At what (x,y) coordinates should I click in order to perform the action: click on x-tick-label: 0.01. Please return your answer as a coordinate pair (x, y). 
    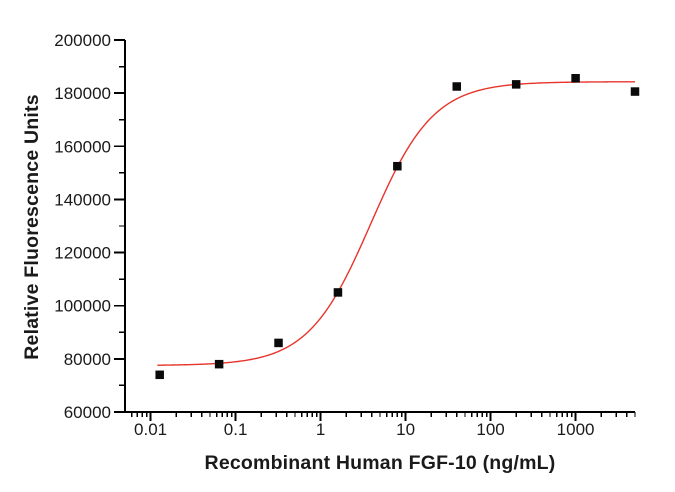
    Looking at the image, I should click on (150, 429).